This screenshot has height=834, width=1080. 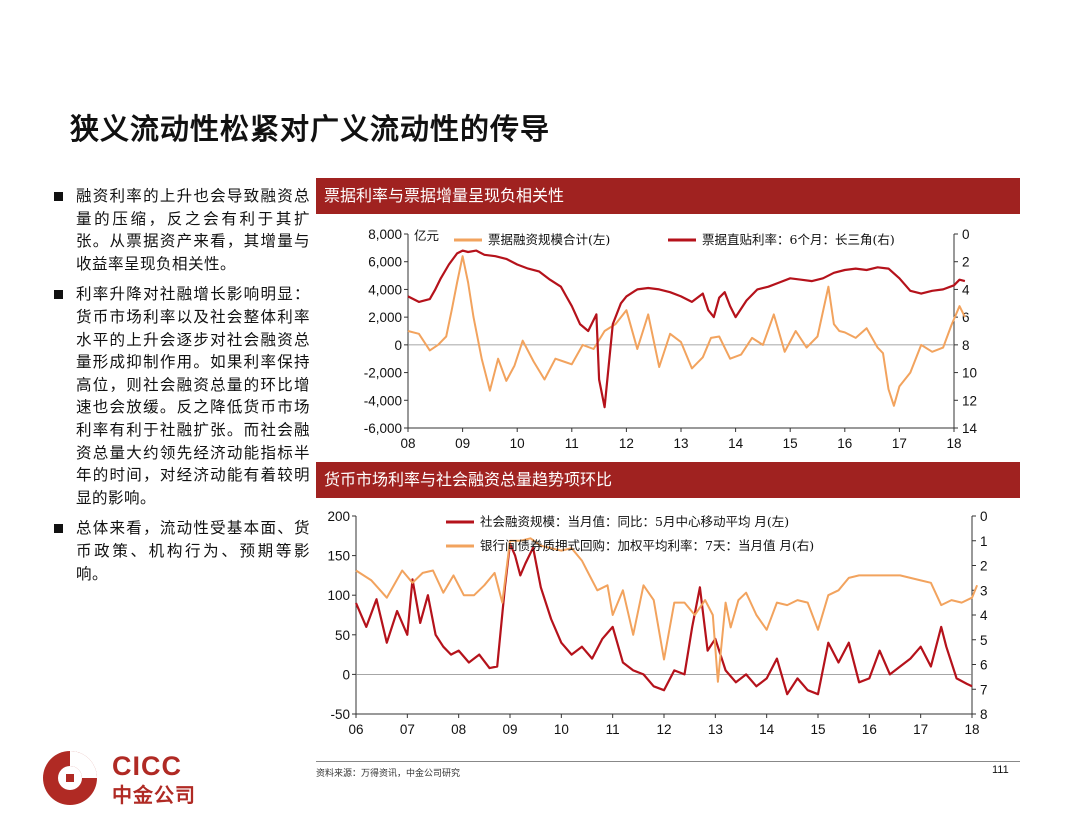 What do you see at coordinates (798, 239) in the screenshot?
I see `legend-label: 票据直贴利率：6个月：长三角(右)` at bounding box center [798, 239].